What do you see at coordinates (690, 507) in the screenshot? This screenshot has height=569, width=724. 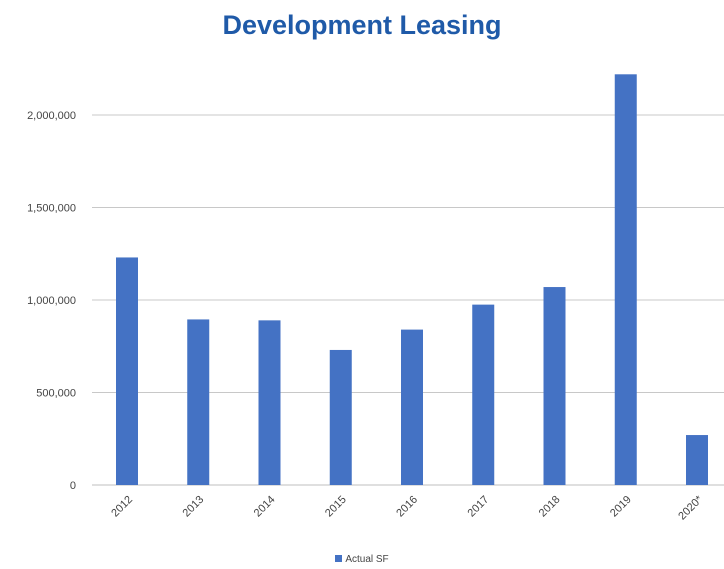 I see `x-tick-label: 2020*` at bounding box center [690, 507].